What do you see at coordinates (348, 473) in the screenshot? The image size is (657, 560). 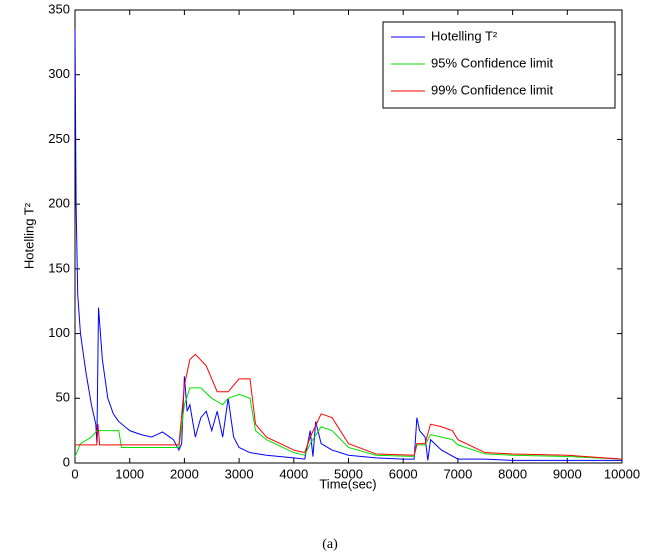 I see `x-tick-label: 5000` at bounding box center [348, 473].